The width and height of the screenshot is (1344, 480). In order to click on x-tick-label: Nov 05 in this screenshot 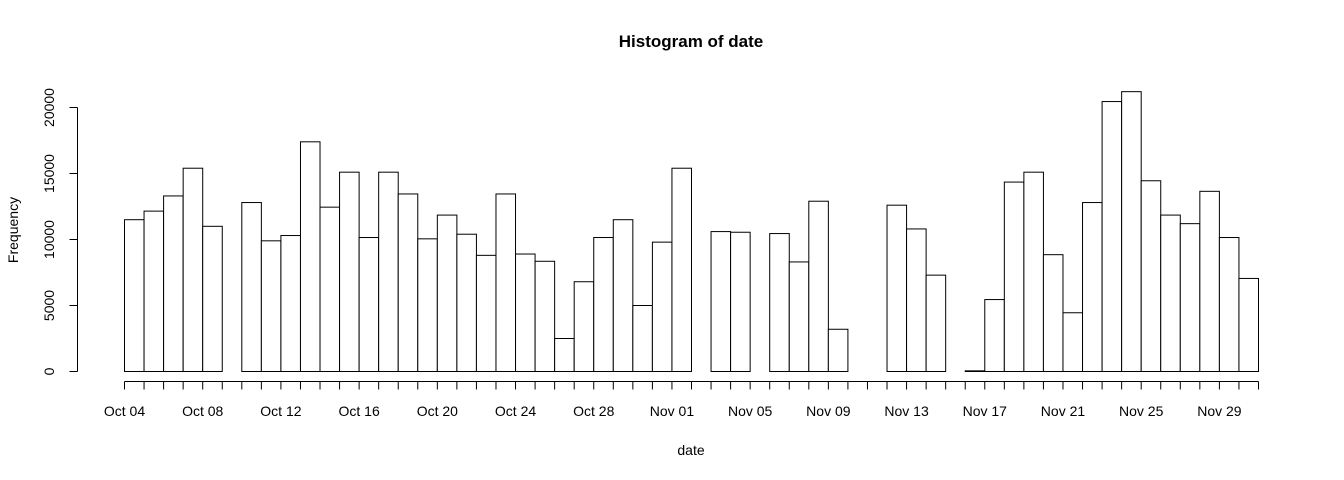, I will do `click(750, 411)`.